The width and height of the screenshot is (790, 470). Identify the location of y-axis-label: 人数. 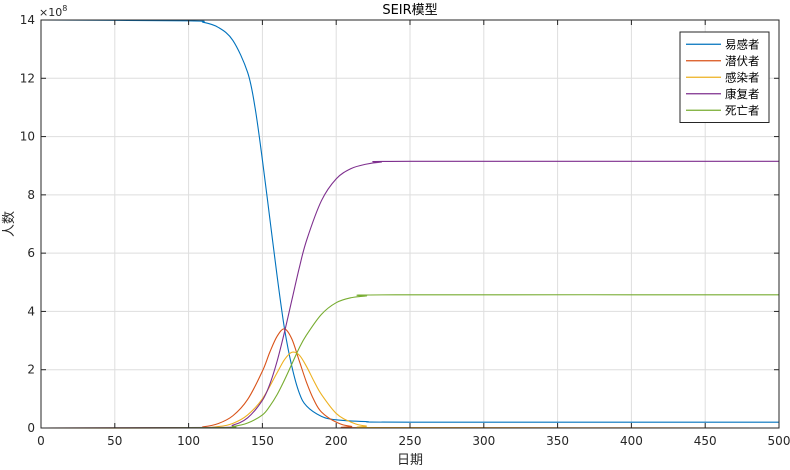
(9, 224).